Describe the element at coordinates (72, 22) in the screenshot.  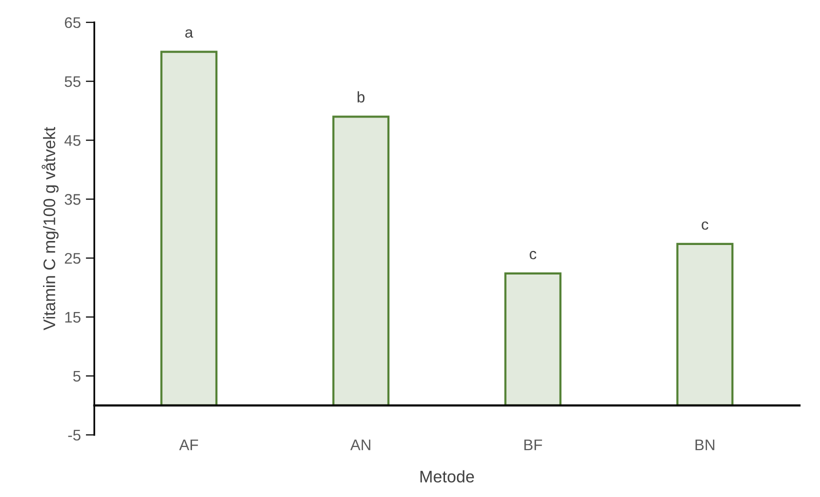
I see `y-tick-label: 65` at that location.